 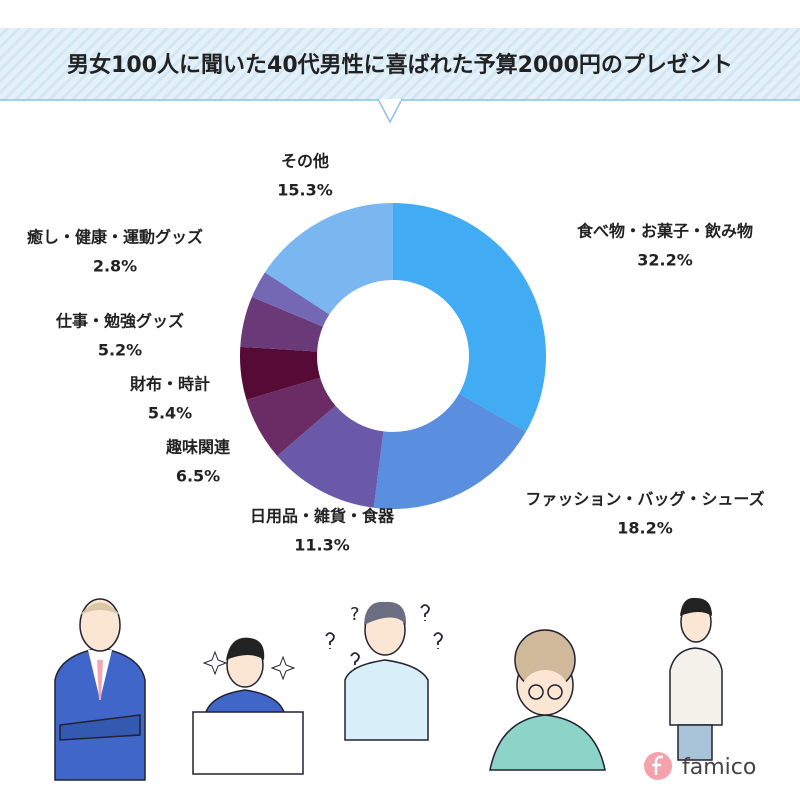 I want to click on category-label: 食べ物・お菓子・飲み物, so click(x=664, y=231).